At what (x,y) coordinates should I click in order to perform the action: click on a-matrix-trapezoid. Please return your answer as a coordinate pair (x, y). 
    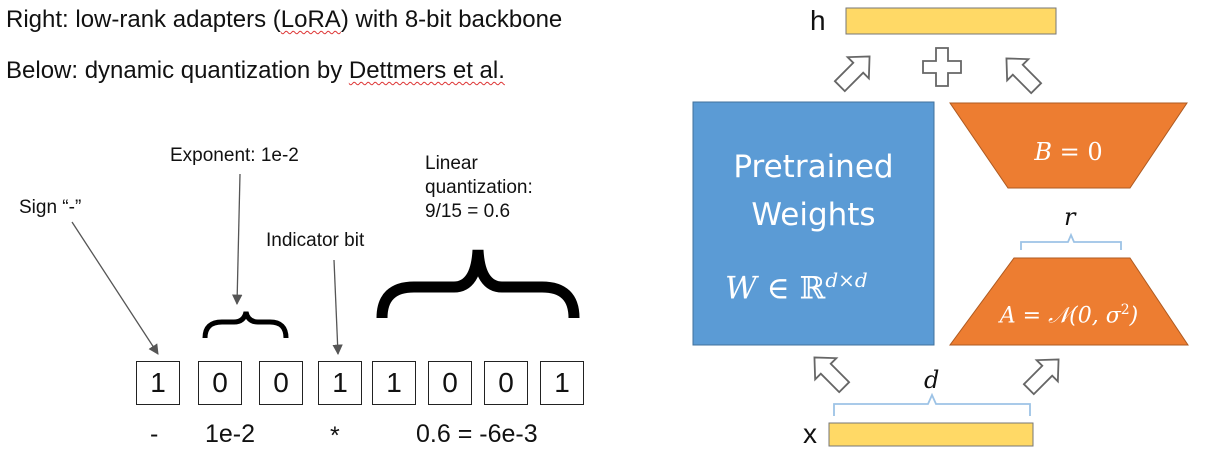
    Looking at the image, I should click on (1069, 301).